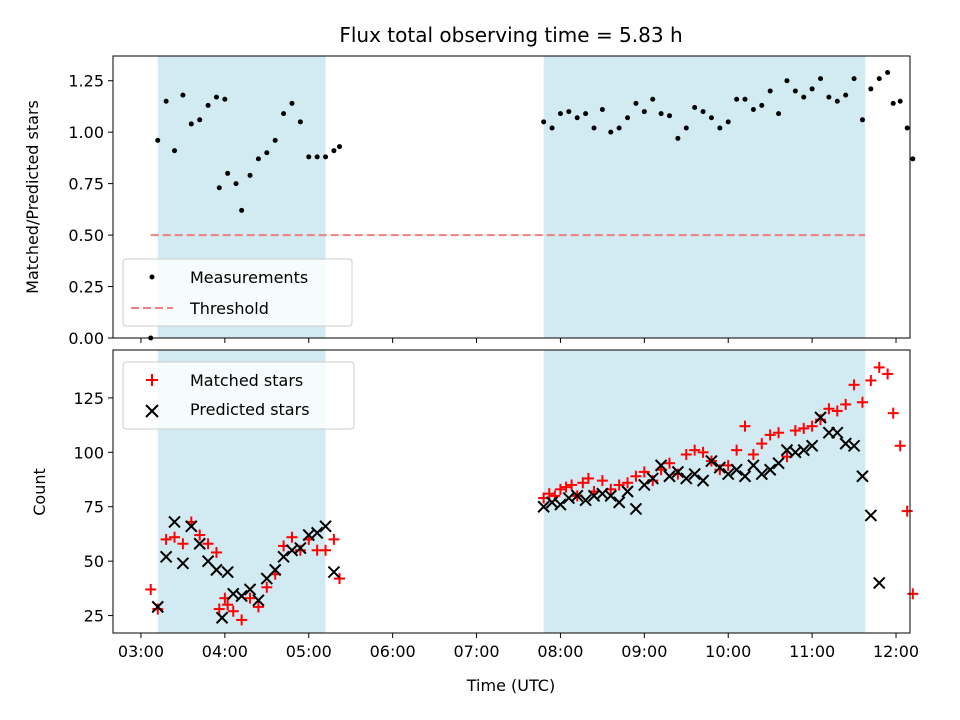 The image size is (960, 720). I want to click on bottom-y-tick-label-1: 50, so click(94, 561).